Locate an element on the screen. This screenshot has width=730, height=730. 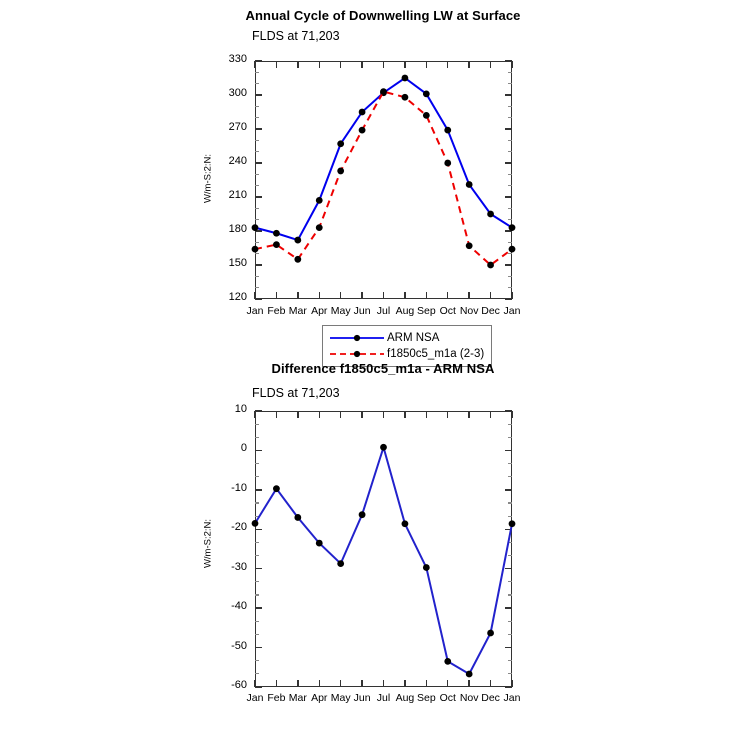
y-tick-label: 330 is located at coordinates (237, 59).